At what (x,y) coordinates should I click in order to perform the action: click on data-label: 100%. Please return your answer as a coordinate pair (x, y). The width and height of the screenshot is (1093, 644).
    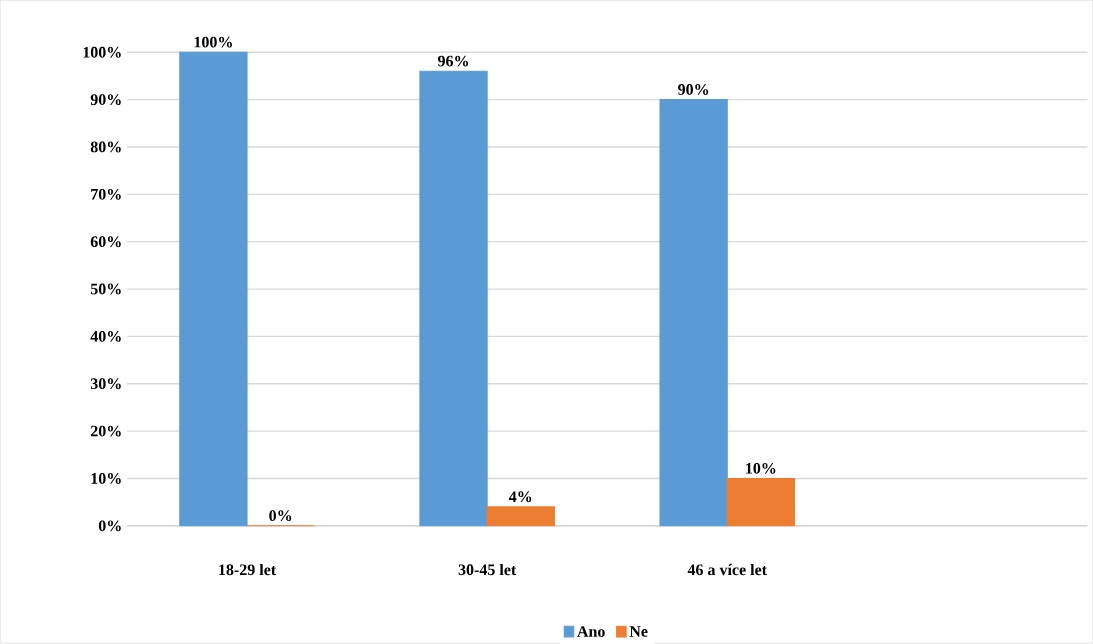
    Looking at the image, I should click on (213, 42).